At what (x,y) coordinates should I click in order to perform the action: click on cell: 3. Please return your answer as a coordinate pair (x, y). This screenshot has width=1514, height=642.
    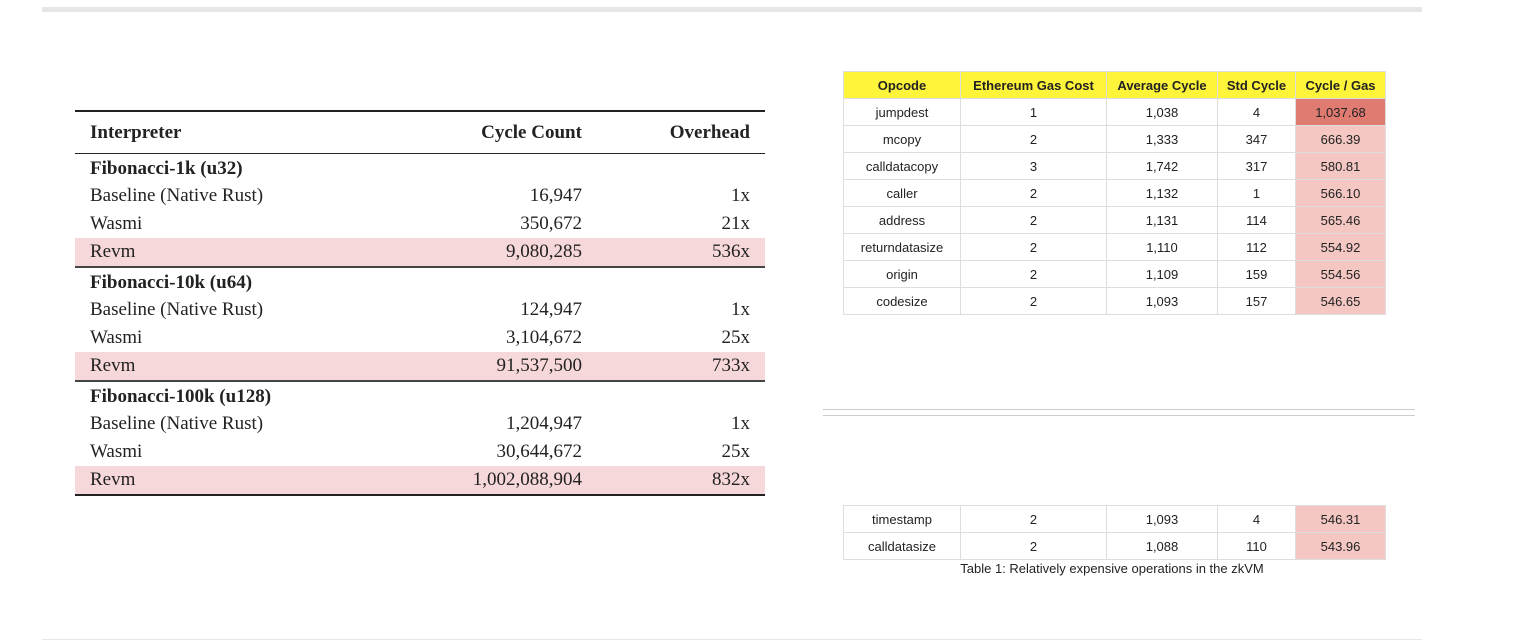
    Looking at the image, I should click on (1033, 166).